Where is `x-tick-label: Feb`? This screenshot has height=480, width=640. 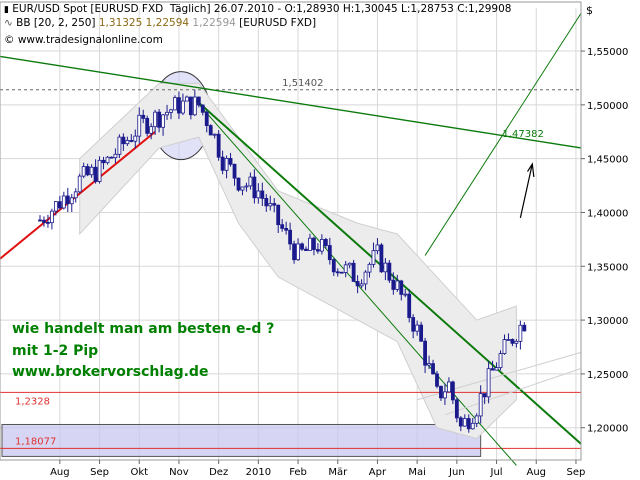 x-tick-label: Feb is located at coordinates (298, 472).